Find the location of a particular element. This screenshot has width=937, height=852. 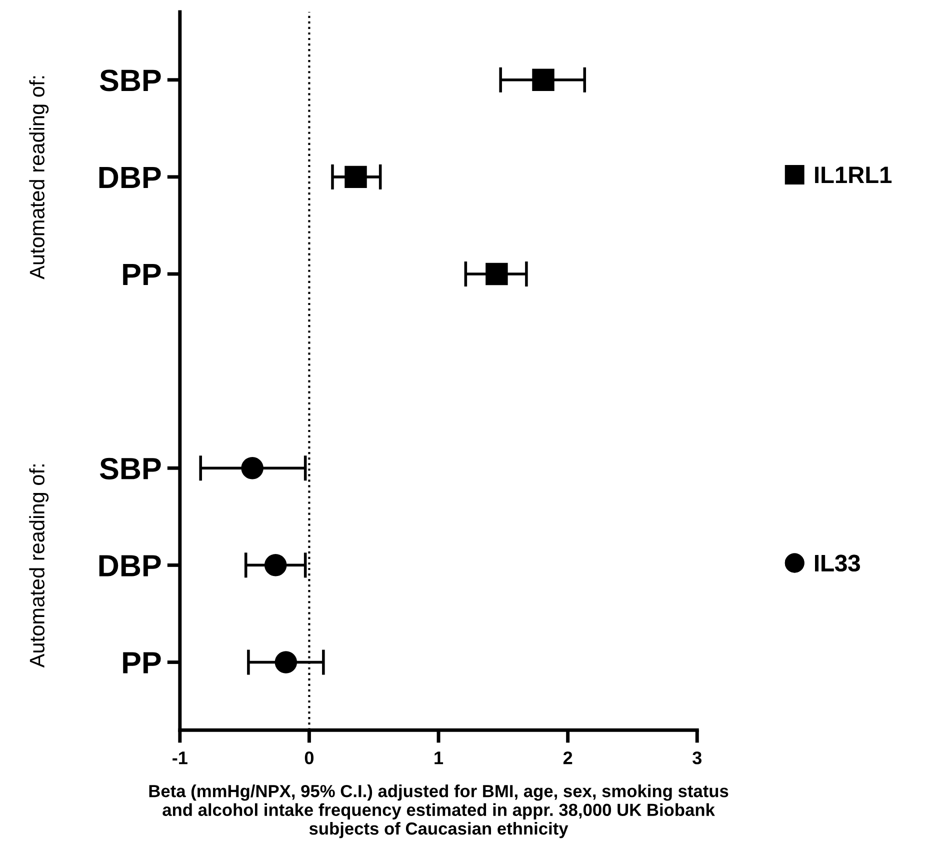

x-axis-title: Beta (mmHg/NPX, 95% C.I.) adjusted for BMI, age, sex, smoking status and alcohol intake frequency estimated in appr. 38,000 UK Biobank subjects of Caucasian ethnicity is located at coordinates (438, 811).